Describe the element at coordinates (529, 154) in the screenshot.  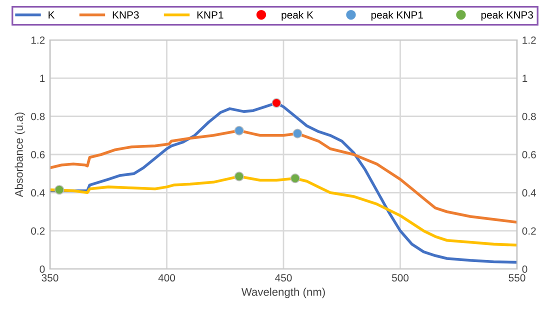
I see `y2-tick-label: 0.6` at that location.